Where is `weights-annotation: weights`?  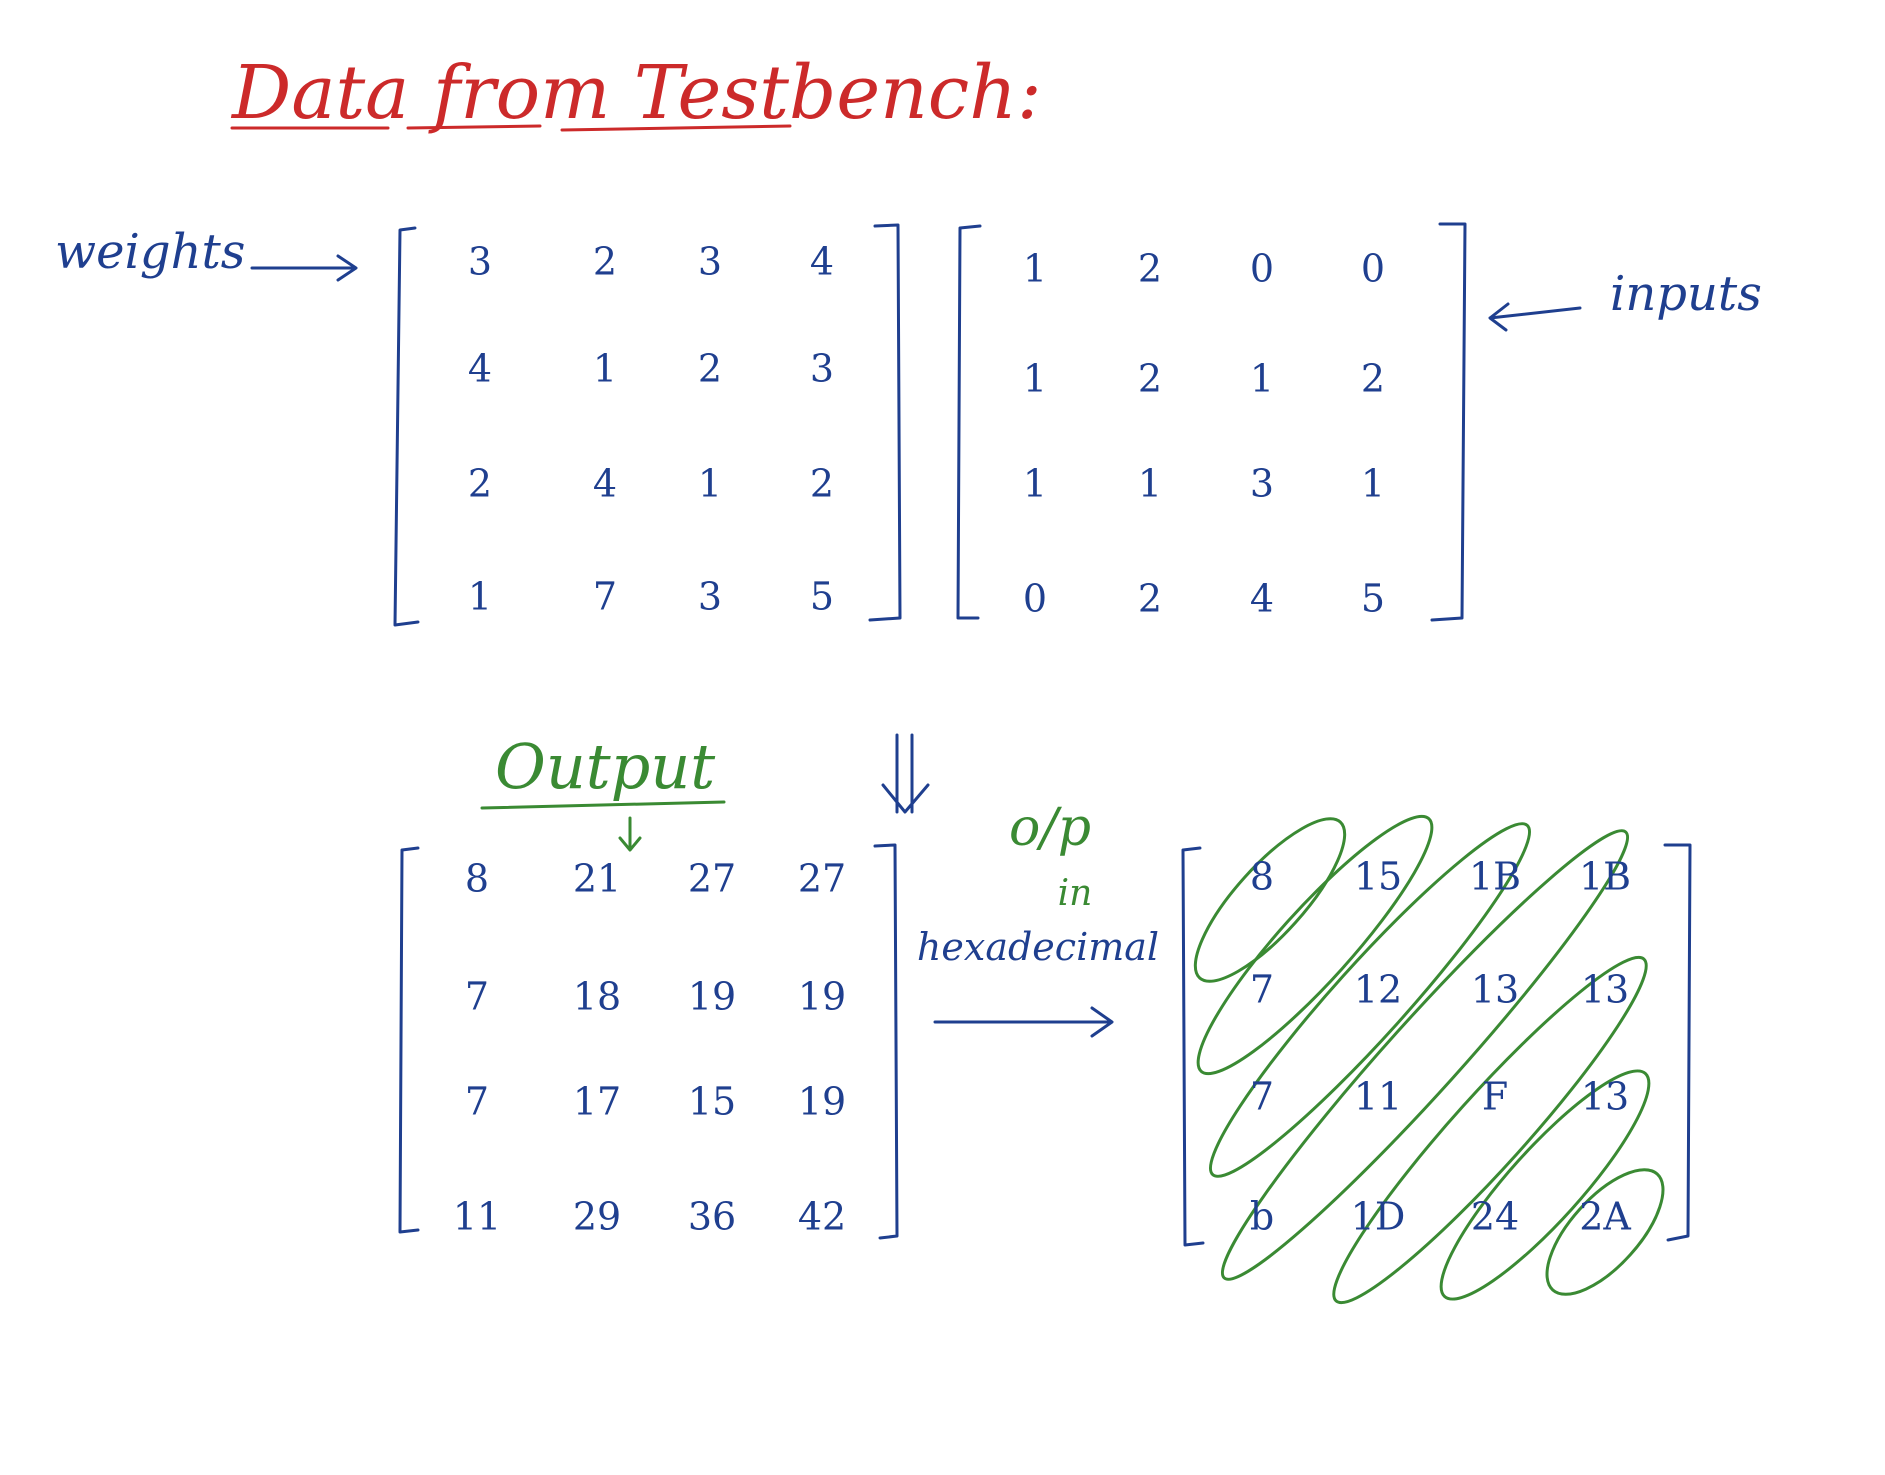 weights-annotation: weights is located at coordinates (206, 253).